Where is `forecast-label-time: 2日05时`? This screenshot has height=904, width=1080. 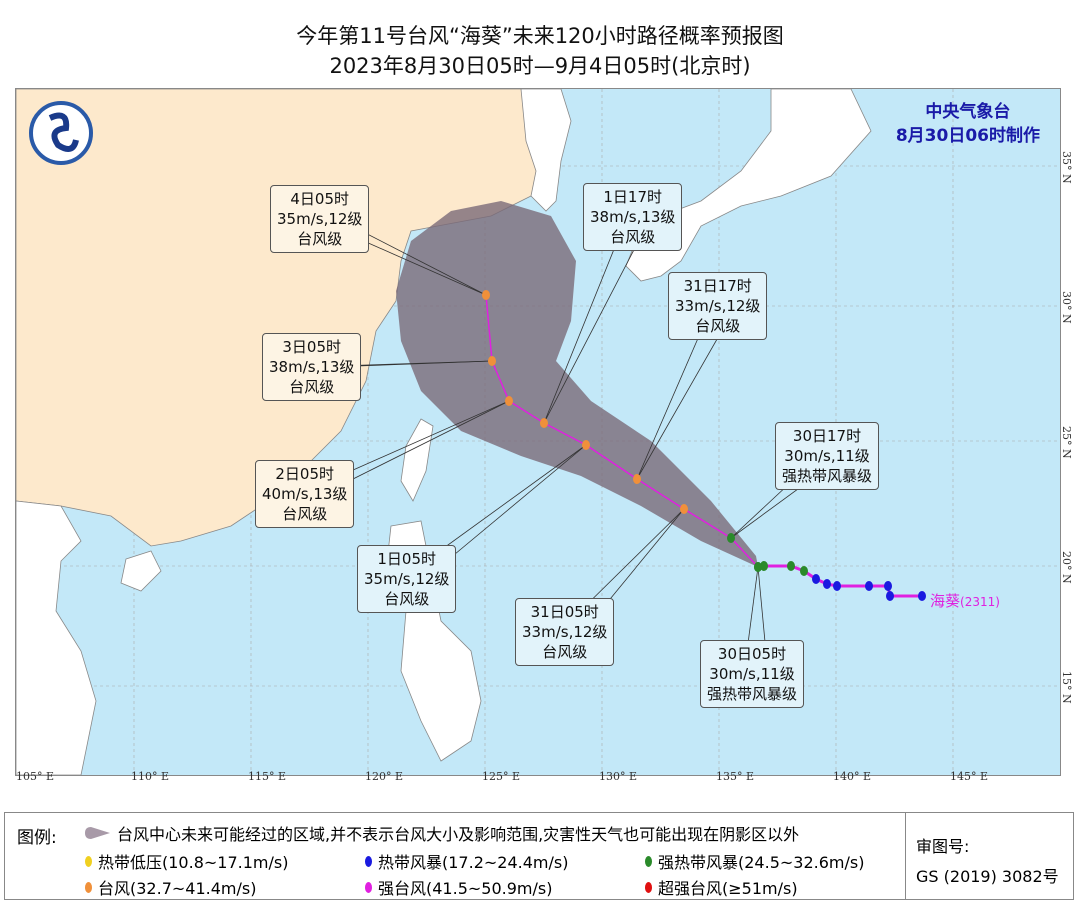 forecast-label-time: 2日05时 is located at coordinates (305, 474).